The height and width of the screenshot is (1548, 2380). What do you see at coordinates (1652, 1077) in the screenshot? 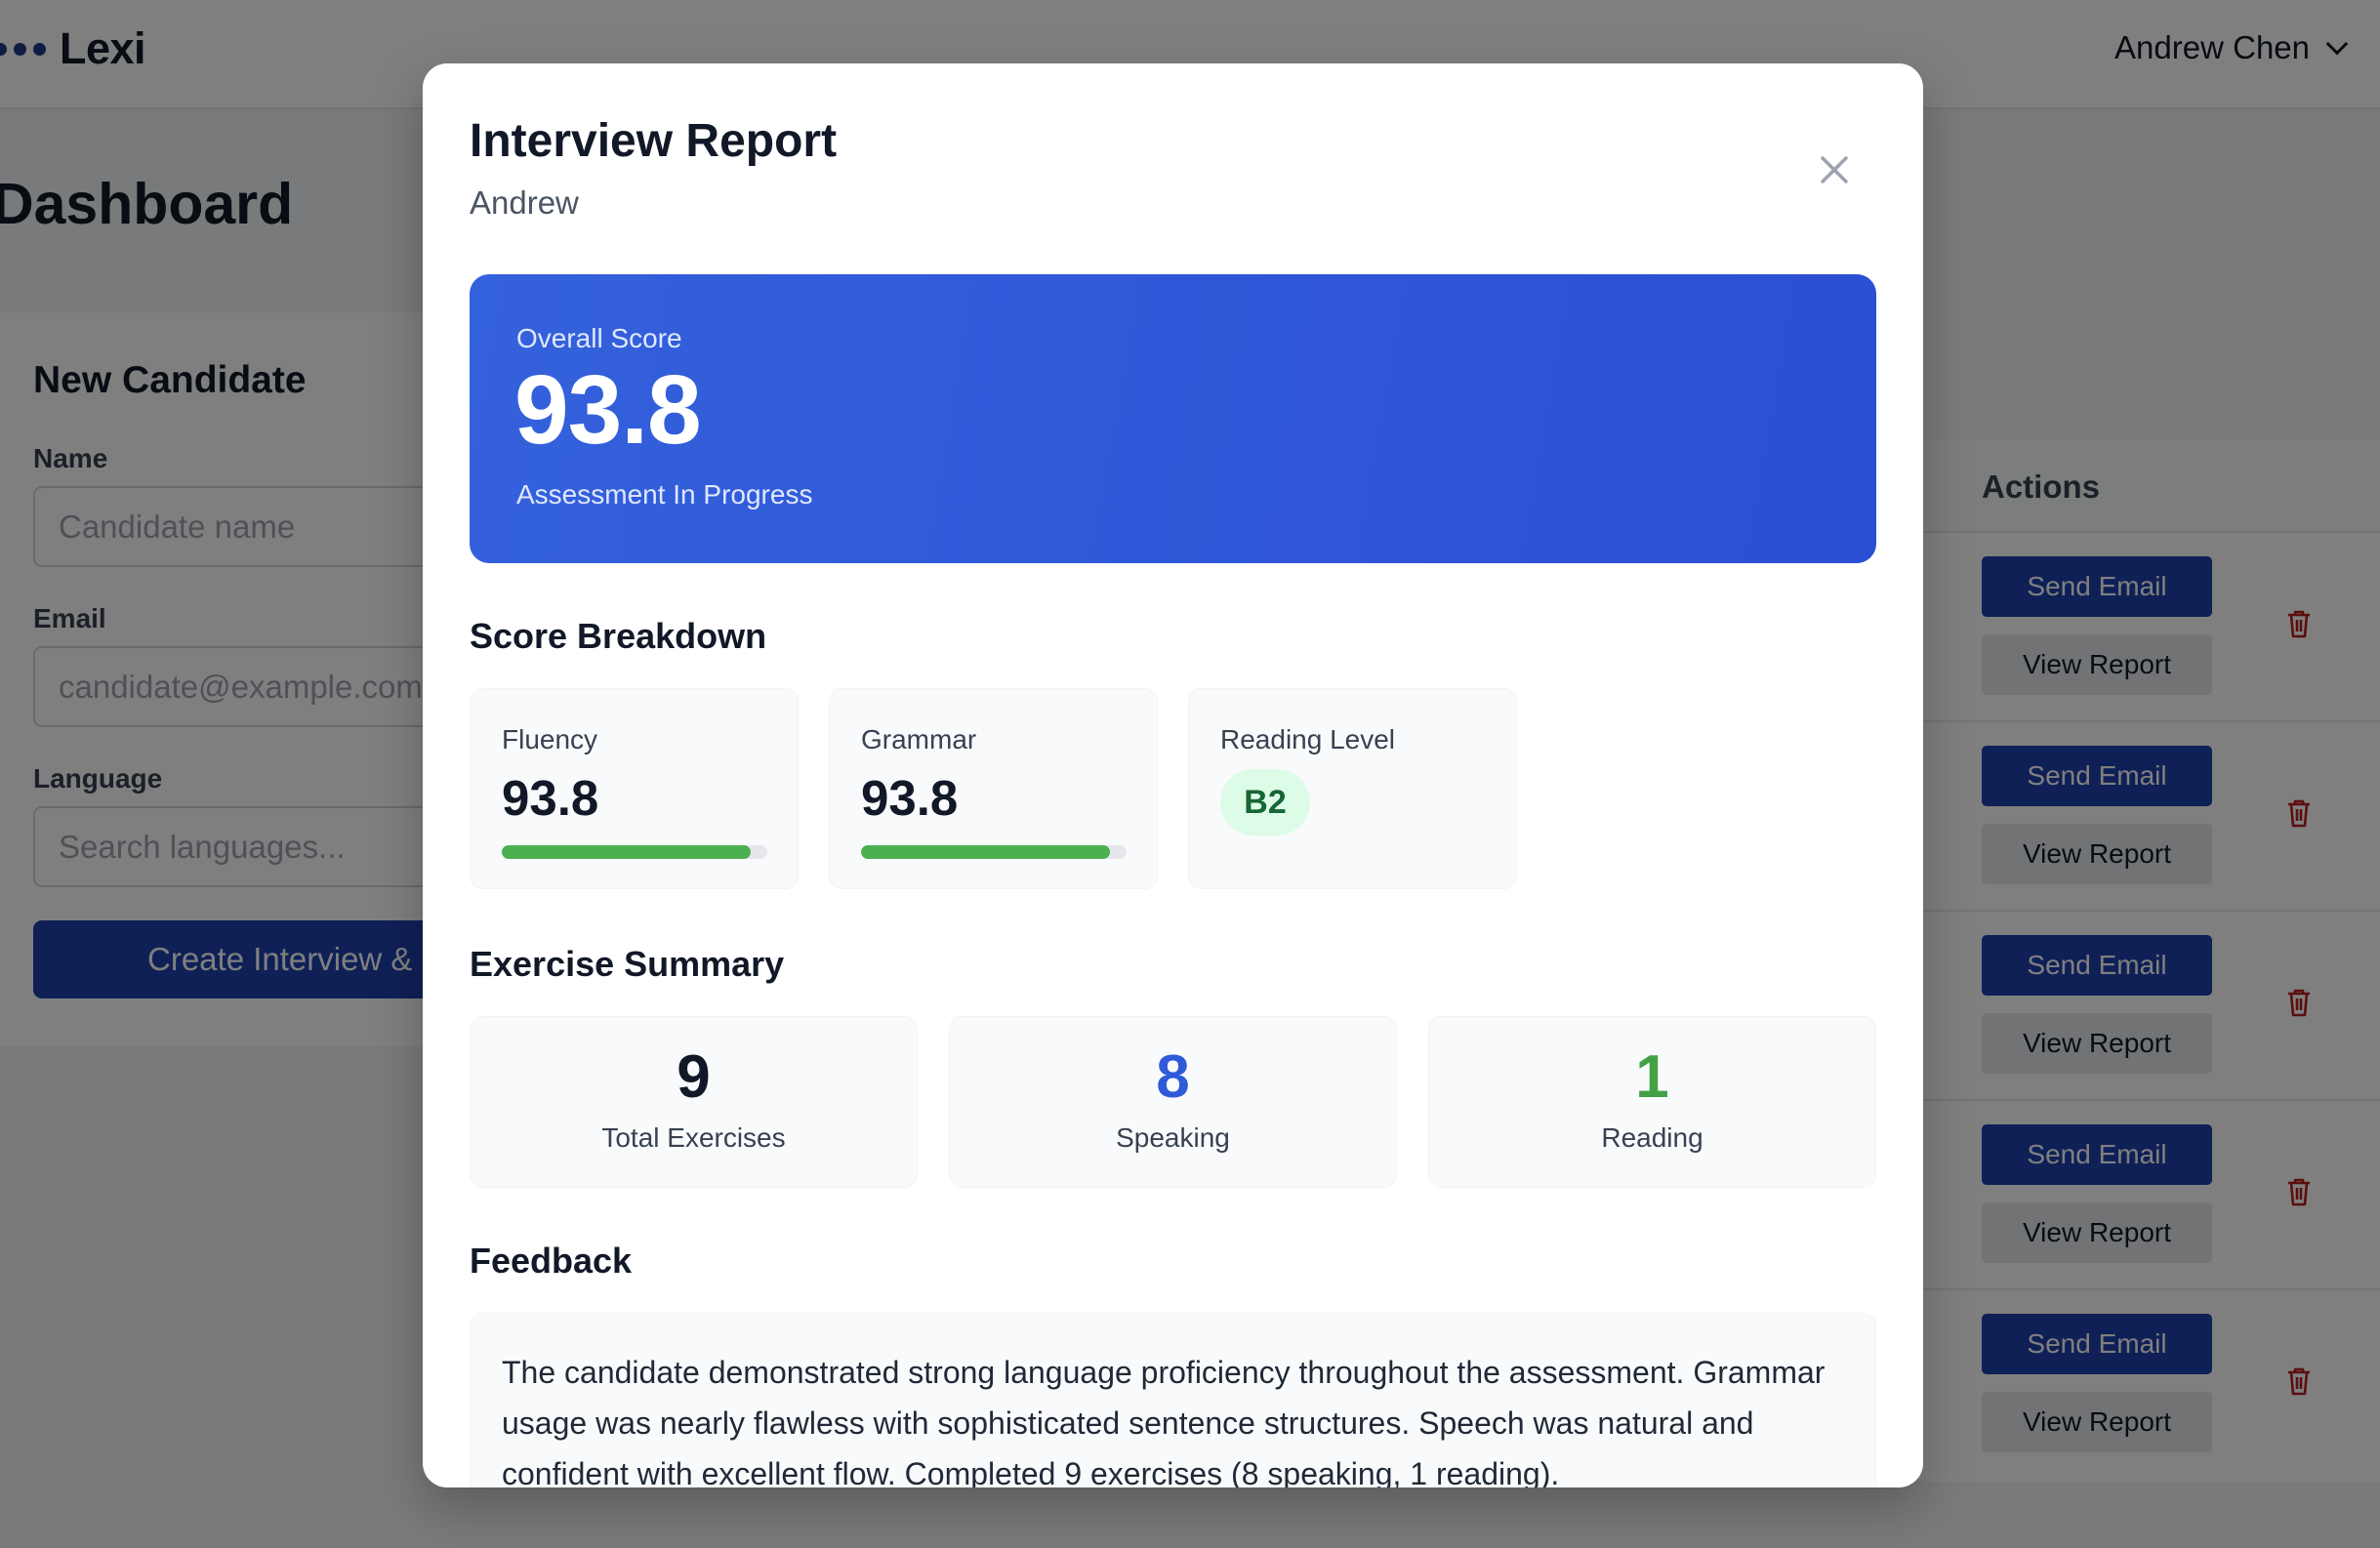
I see `reading-exercises-value: 1` at bounding box center [1652, 1077].